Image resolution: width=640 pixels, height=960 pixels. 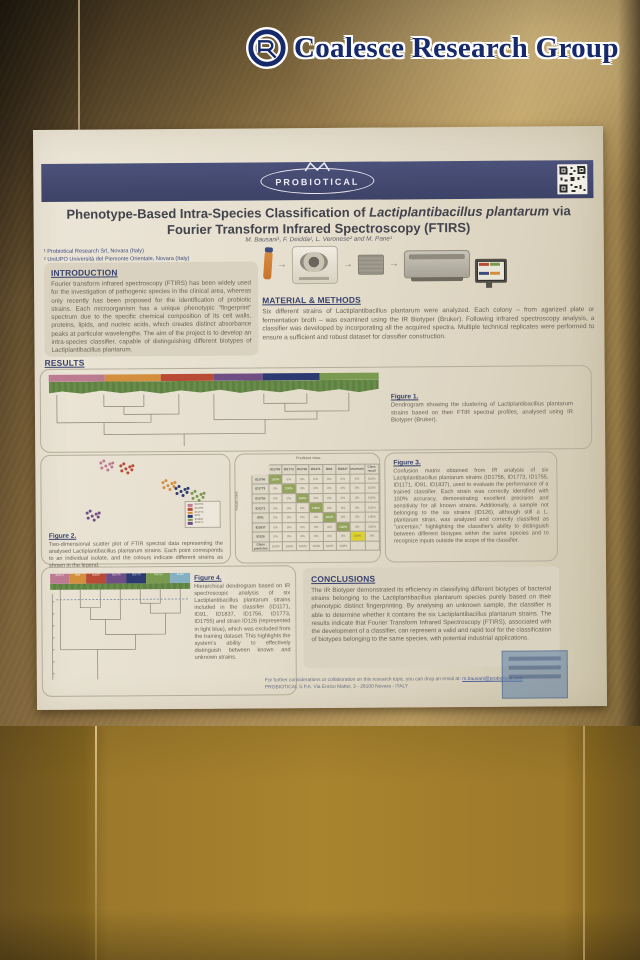 What do you see at coordinates (84, 272) in the screenshot?
I see `introduction-heading: INTRODUCTION` at bounding box center [84, 272].